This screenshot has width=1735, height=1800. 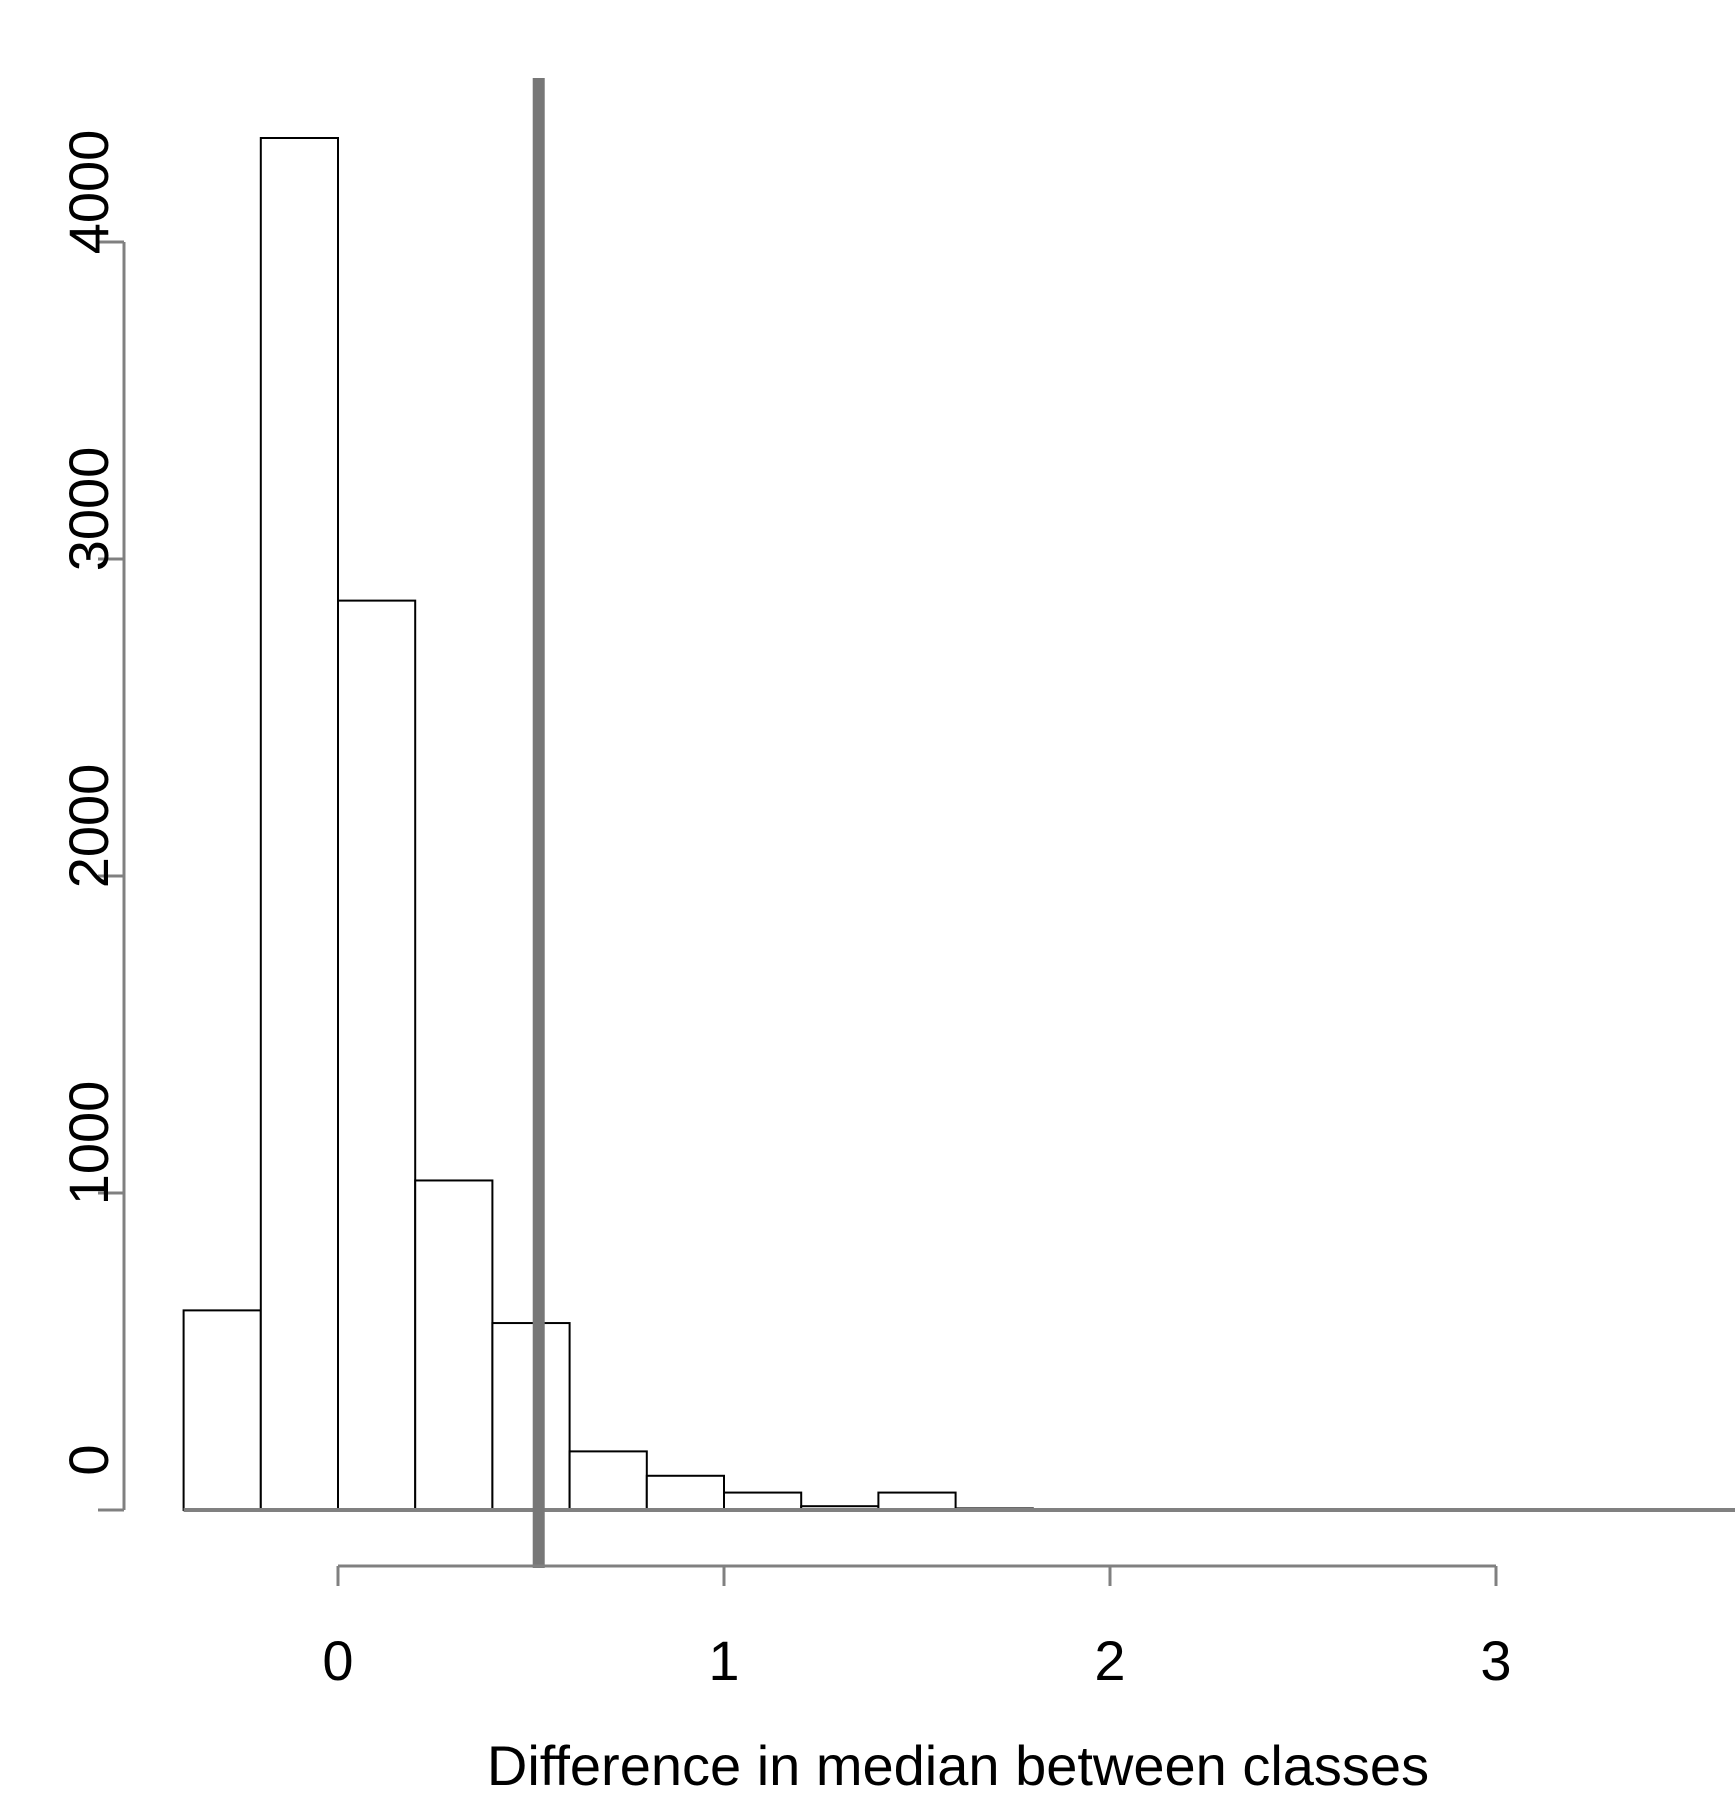 What do you see at coordinates (88, 192) in the screenshot?
I see `y-tick-label: 4000` at bounding box center [88, 192].